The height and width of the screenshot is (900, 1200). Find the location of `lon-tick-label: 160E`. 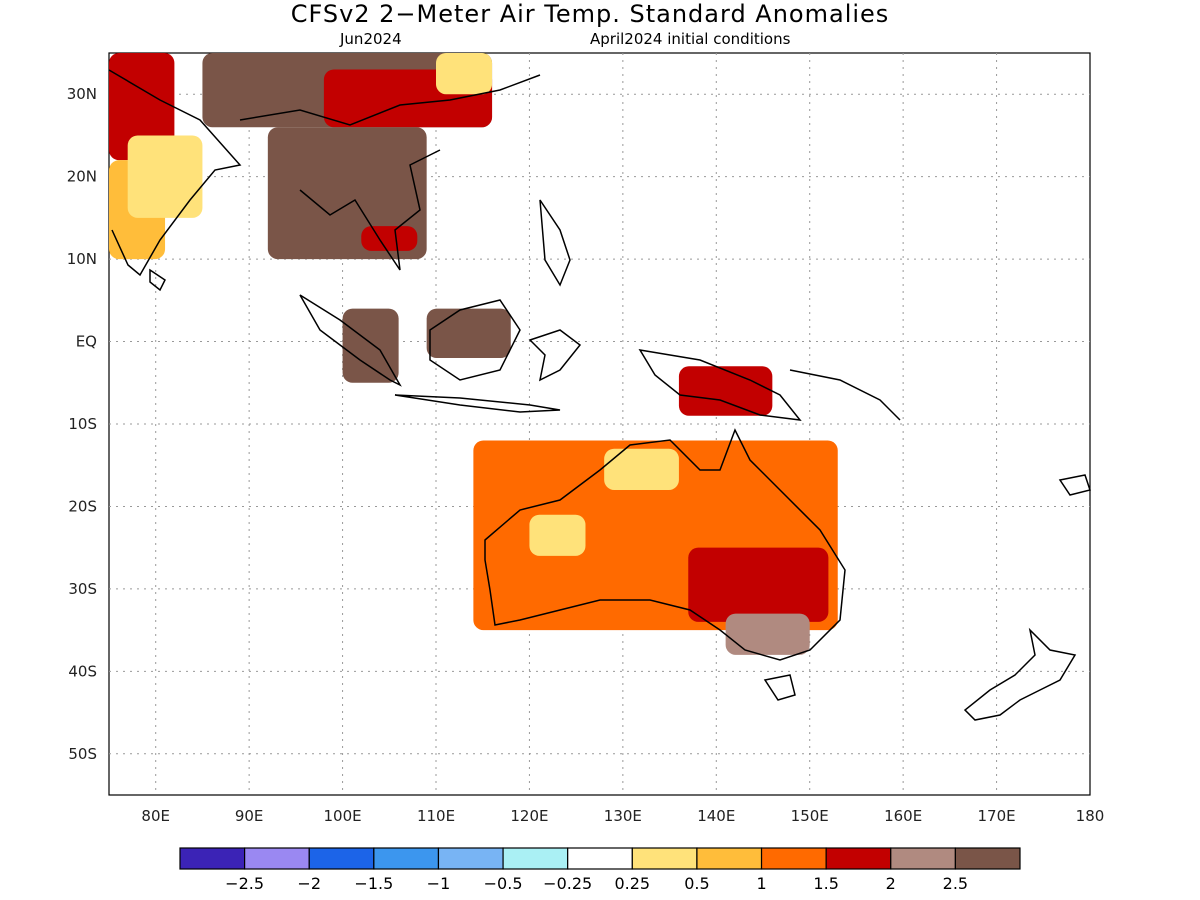

lon-tick-label: 160E is located at coordinates (903, 816).